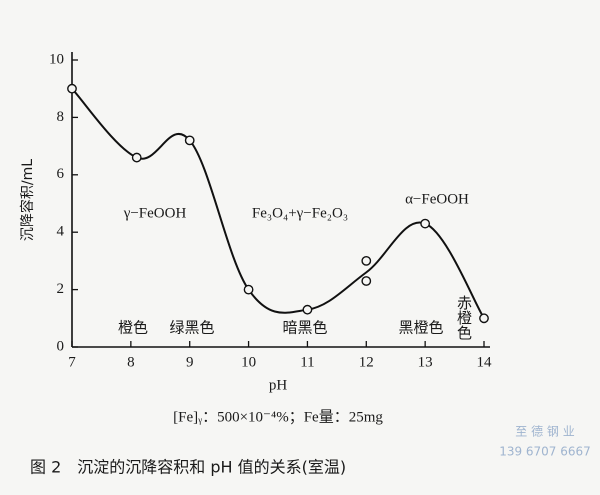 The width and height of the screenshot is (600, 495). What do you see at coordinates (278, 385) in the screenshot?
I see `x-axis-label: pH` at bounding box center [278, 385].